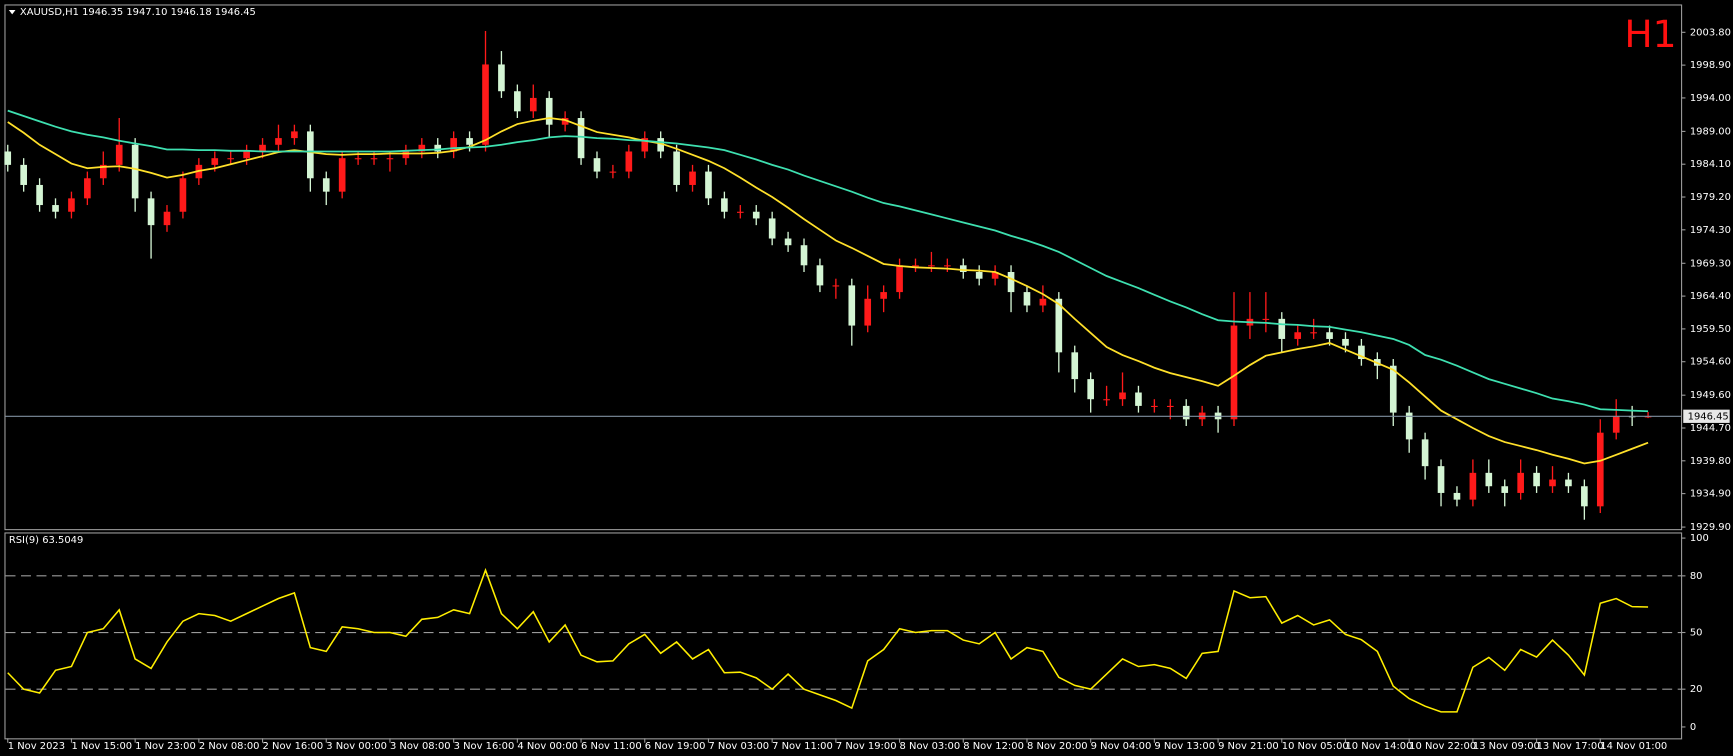 The width and height of the screenshot is (1733, 756). Describe the element at coordinates (1710, 263) in the screenshot. I see `y-tick-label: 1969.30` at that location.